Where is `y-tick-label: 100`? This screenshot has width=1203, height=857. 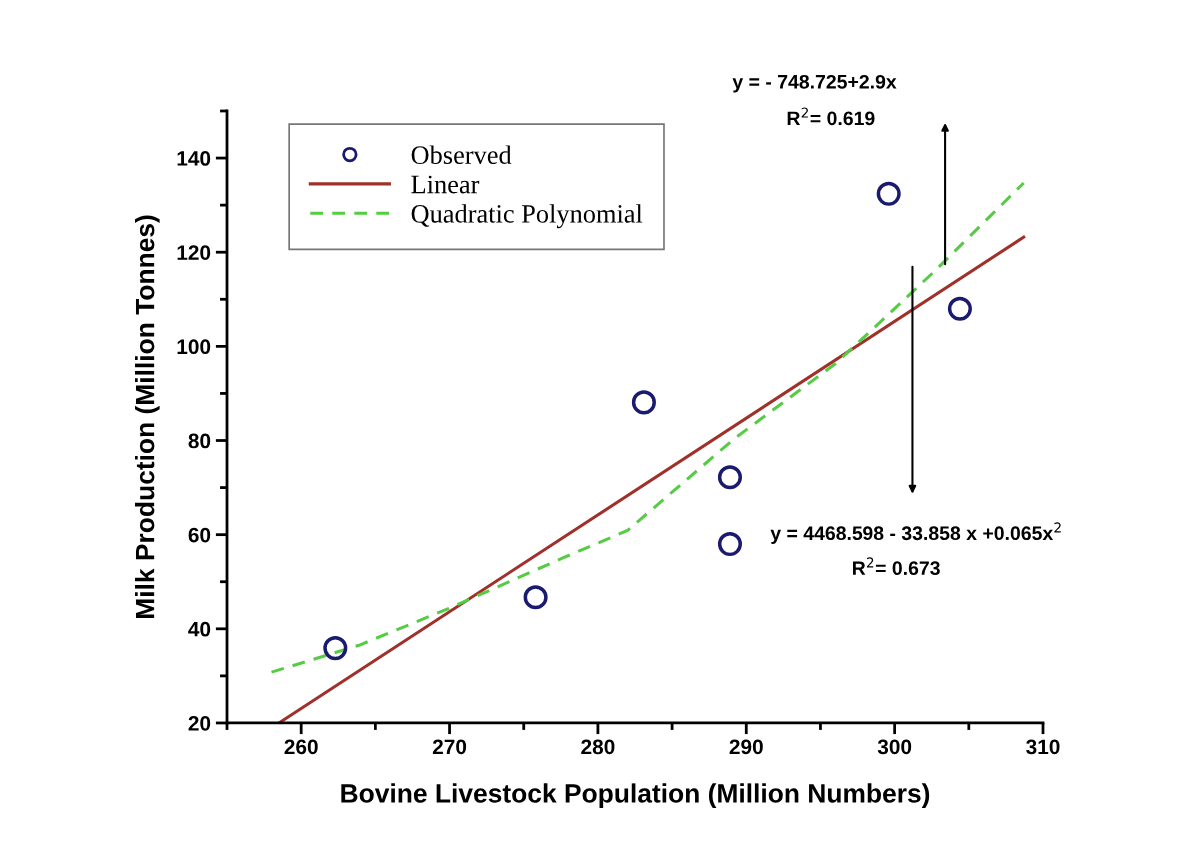
y-tick-label: 100 is located at coordinates (194, 347).